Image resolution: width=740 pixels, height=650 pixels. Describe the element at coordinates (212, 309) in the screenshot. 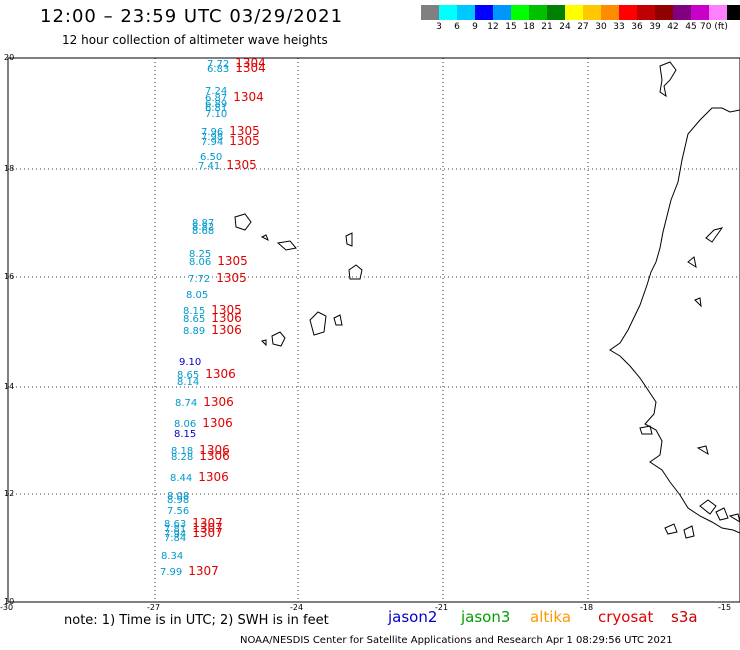

I see `observation-point: 8.15 1305` at that location.